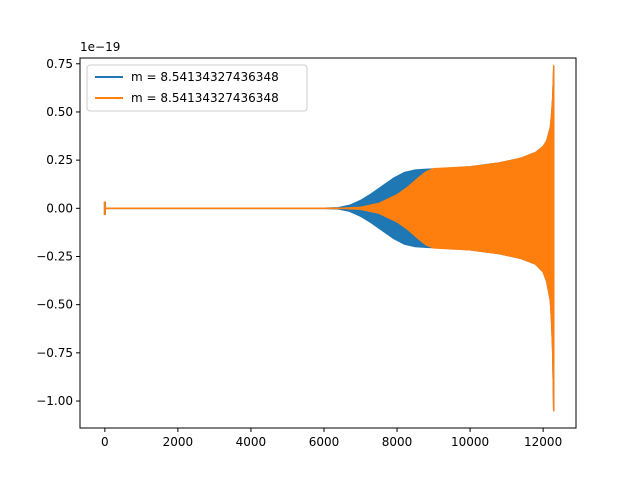 The width and height of the screenshot is (640, 480). I want to click on legend: m = 8.54134327436348 m = 8.54134327436348, so click(197, 88).